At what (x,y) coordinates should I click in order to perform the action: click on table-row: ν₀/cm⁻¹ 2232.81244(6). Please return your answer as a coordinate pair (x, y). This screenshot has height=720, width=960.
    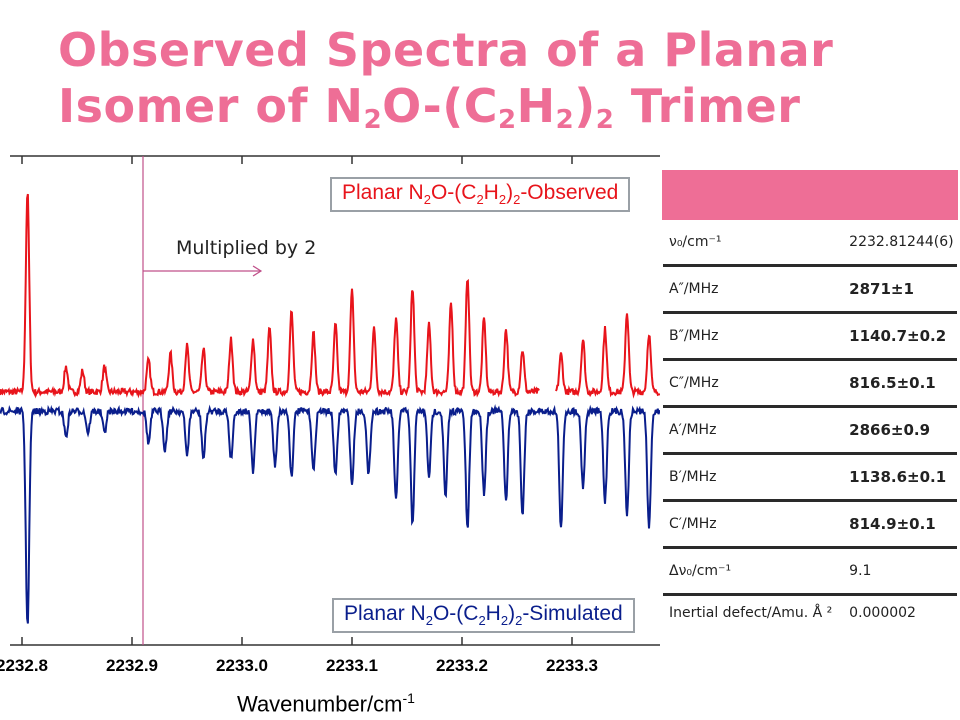
    Looking at the image, I should click on (810, 243).